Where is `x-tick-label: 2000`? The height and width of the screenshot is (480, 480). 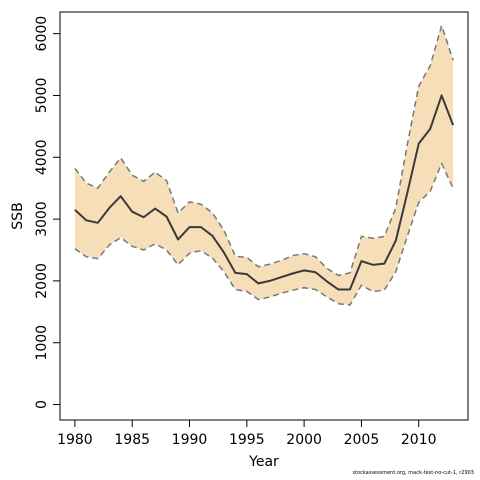
x-tick-label: 2000 is located at coordinates (304, 440).